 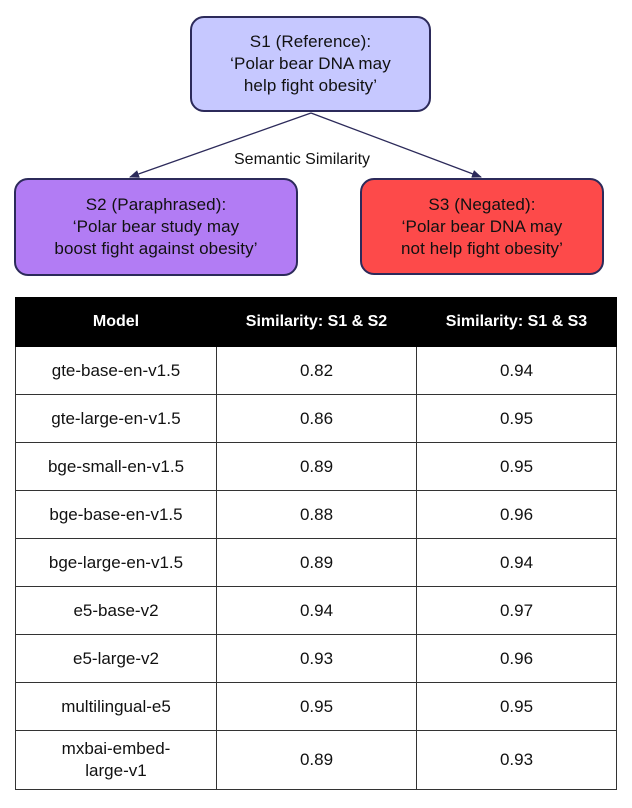 What do you see at coordinates (516, 322) in the screenshot?
I see `header-similarity-s1-s3: Similarity: S1 & S3` at bounding box center [516, 322].